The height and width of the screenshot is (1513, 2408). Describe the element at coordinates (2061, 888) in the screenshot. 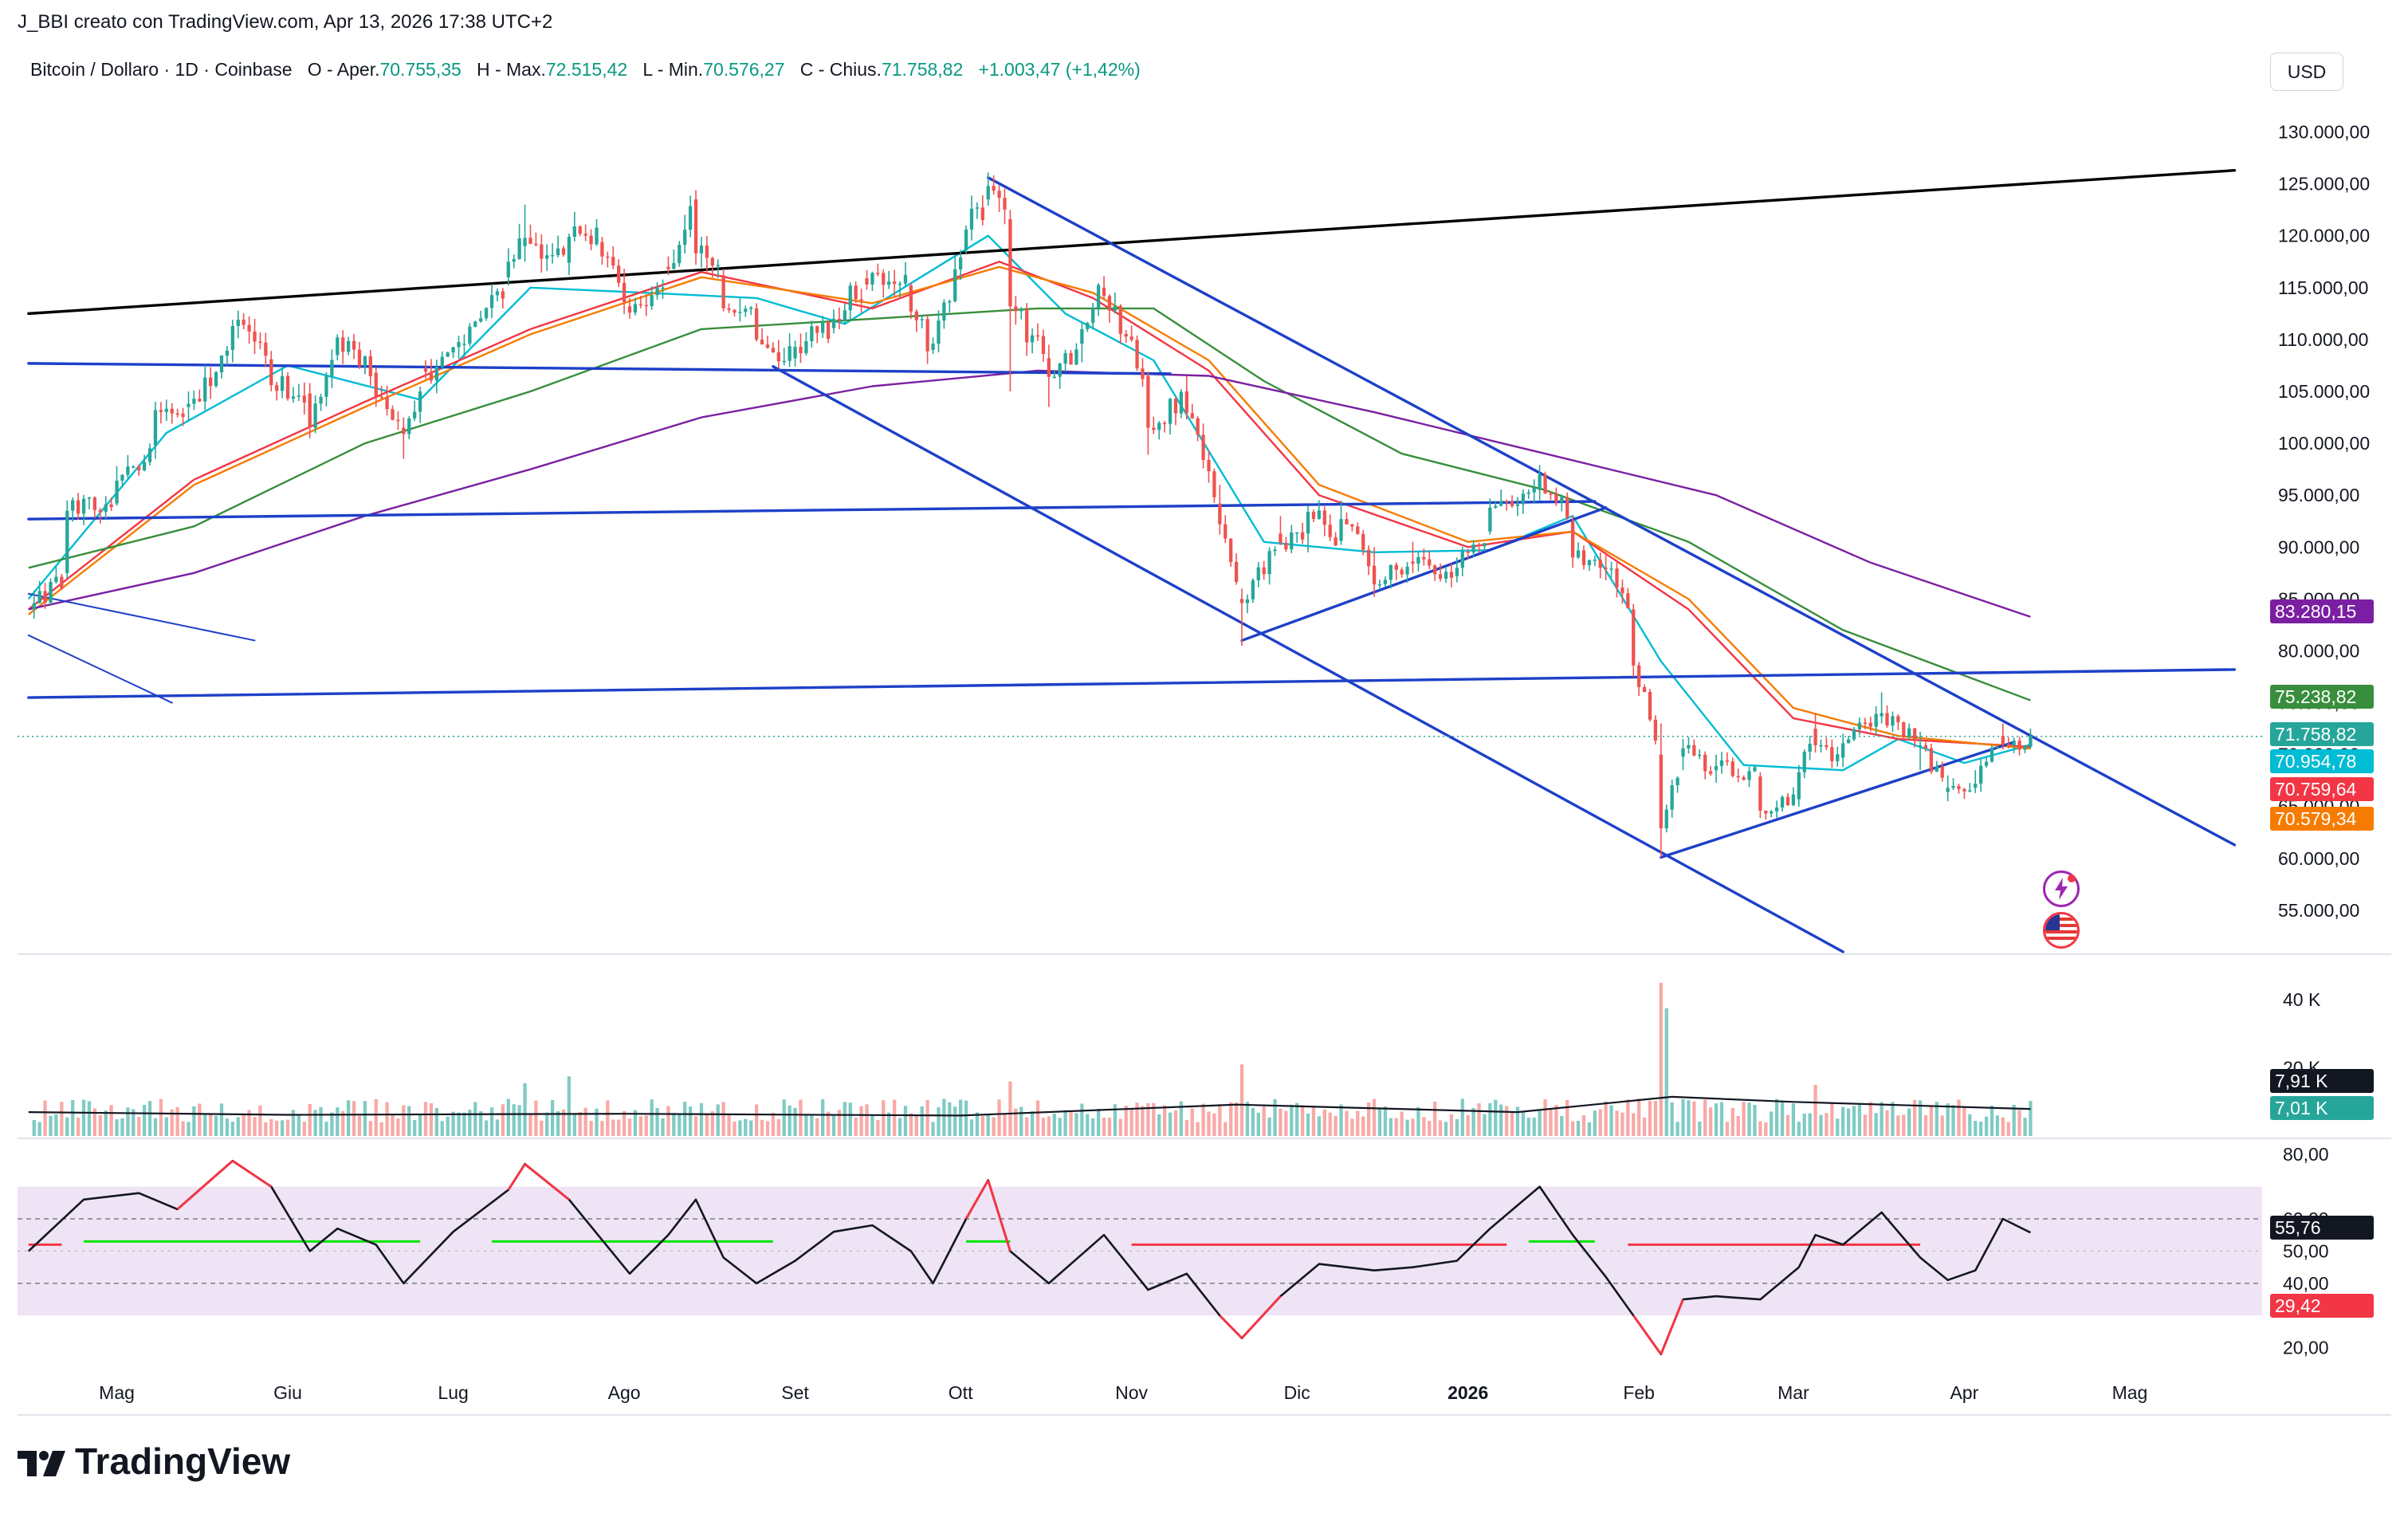

I see `lightning-icon` at that location.